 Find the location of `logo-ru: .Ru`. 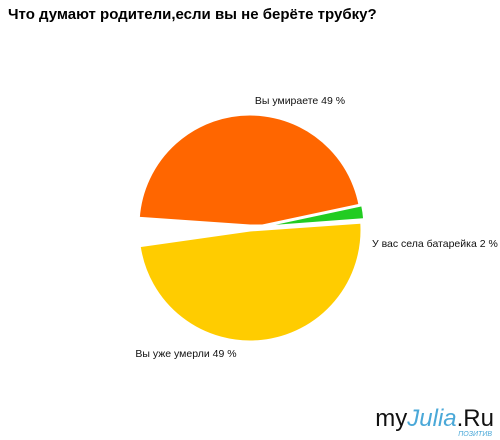

logo-ru: .Ru is located at coordinates (475, 418).